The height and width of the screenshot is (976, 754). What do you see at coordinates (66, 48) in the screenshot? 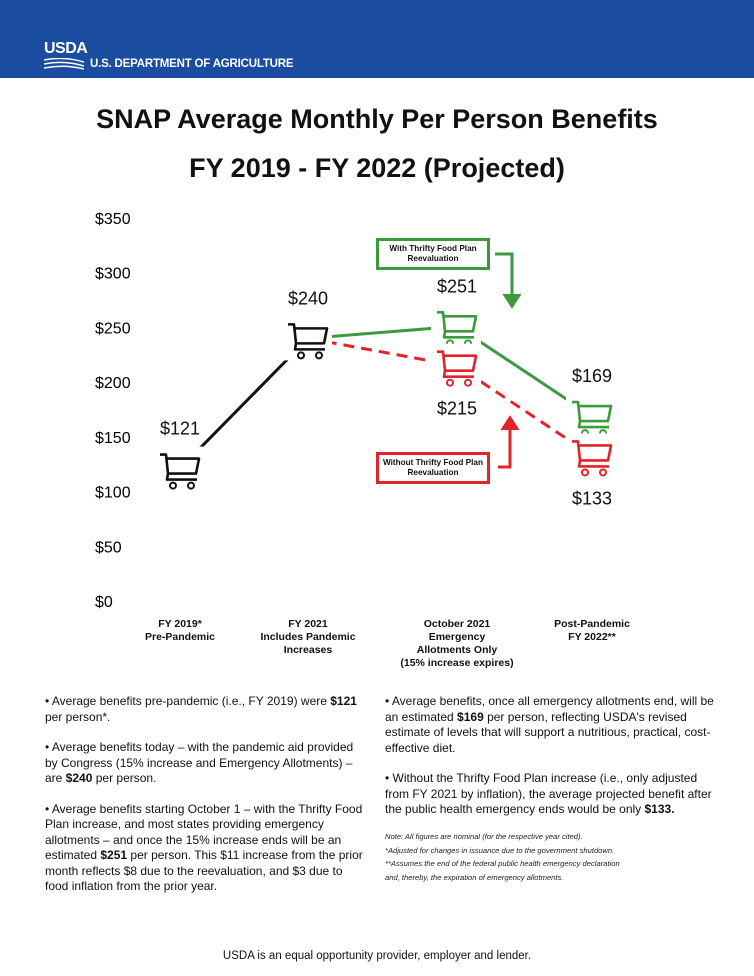
I see `logo: USDA` at bounding box center [66, 48].